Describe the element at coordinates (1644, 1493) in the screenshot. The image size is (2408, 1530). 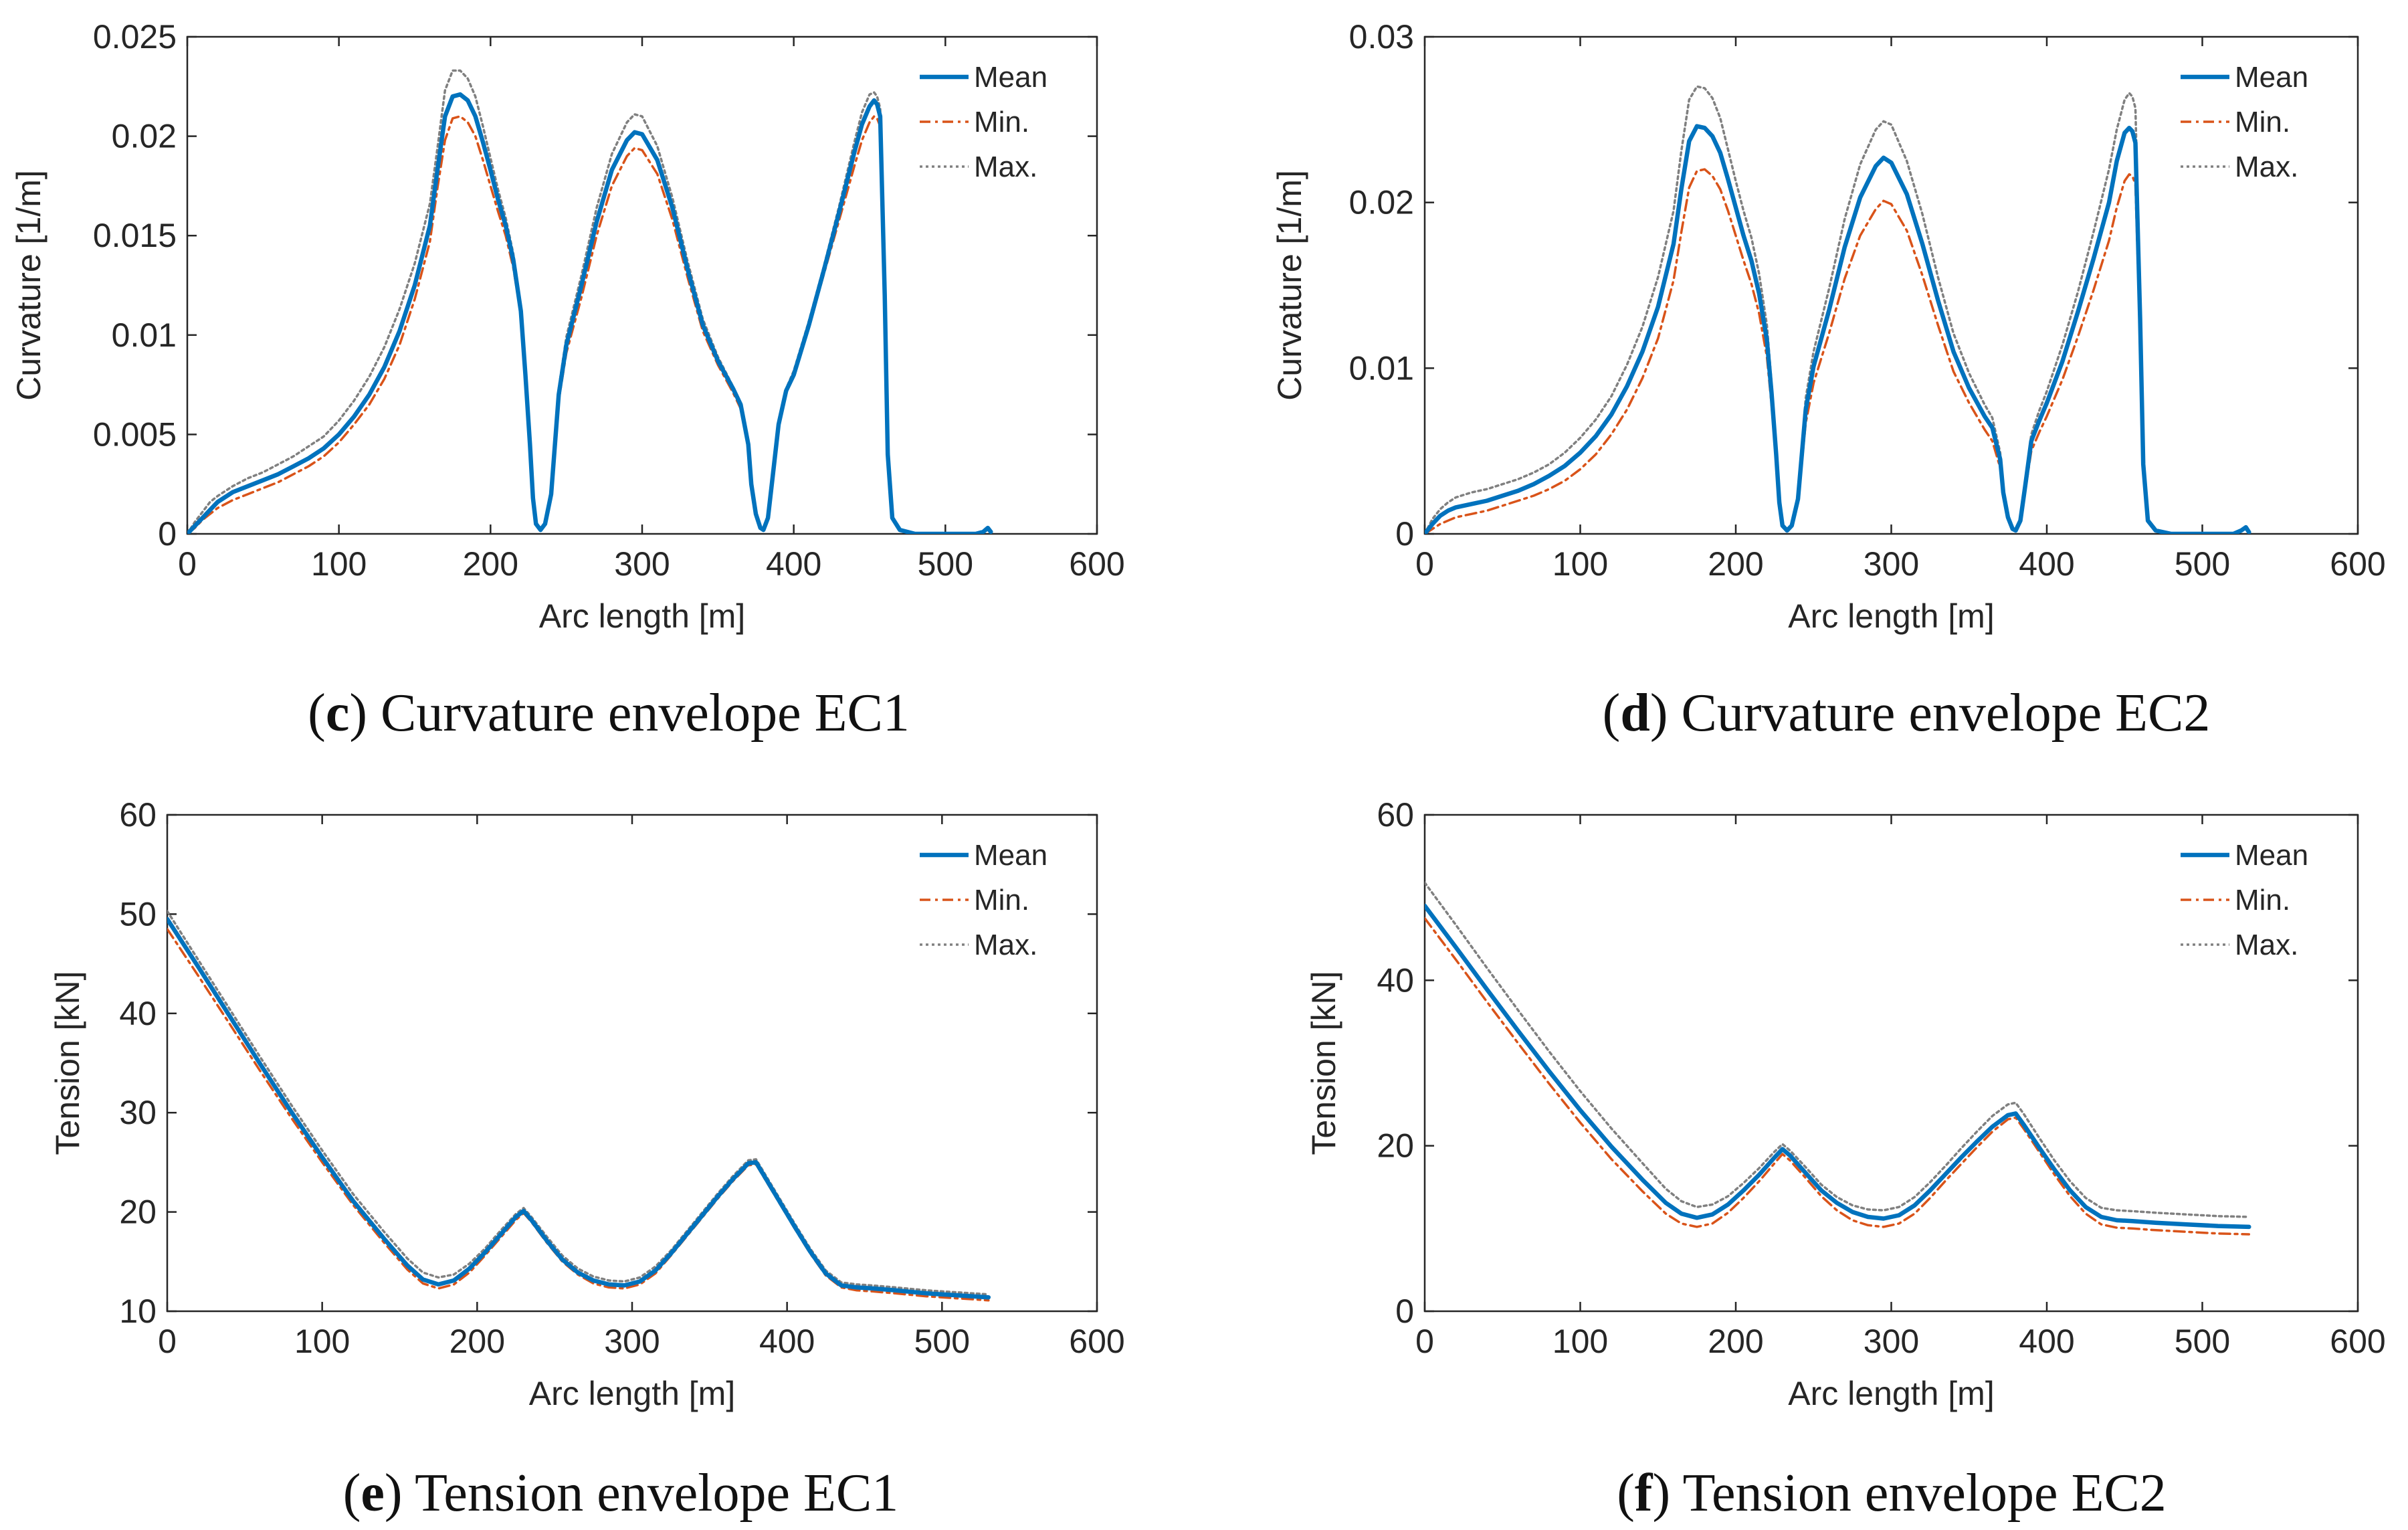
I see `caption-letter: f` at that location.